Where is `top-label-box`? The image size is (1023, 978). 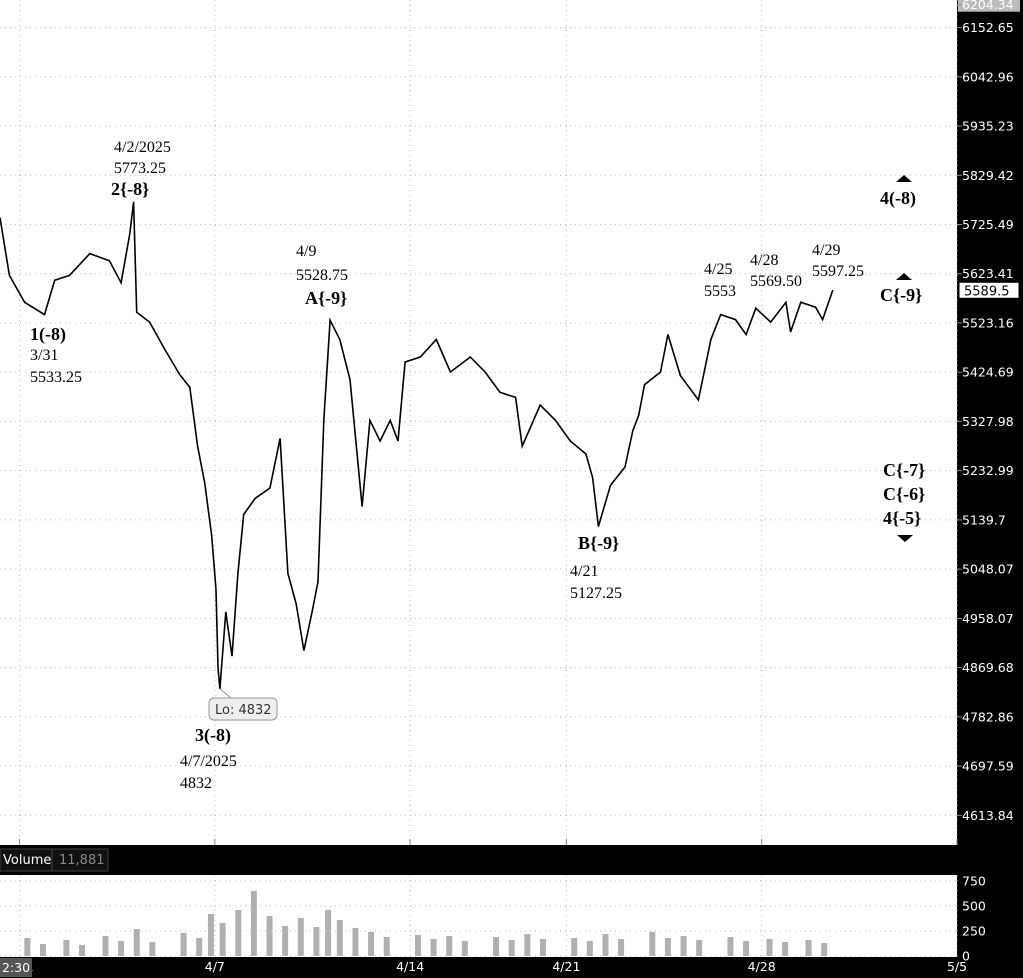 top-label-box is located at coordinates (989, 6).